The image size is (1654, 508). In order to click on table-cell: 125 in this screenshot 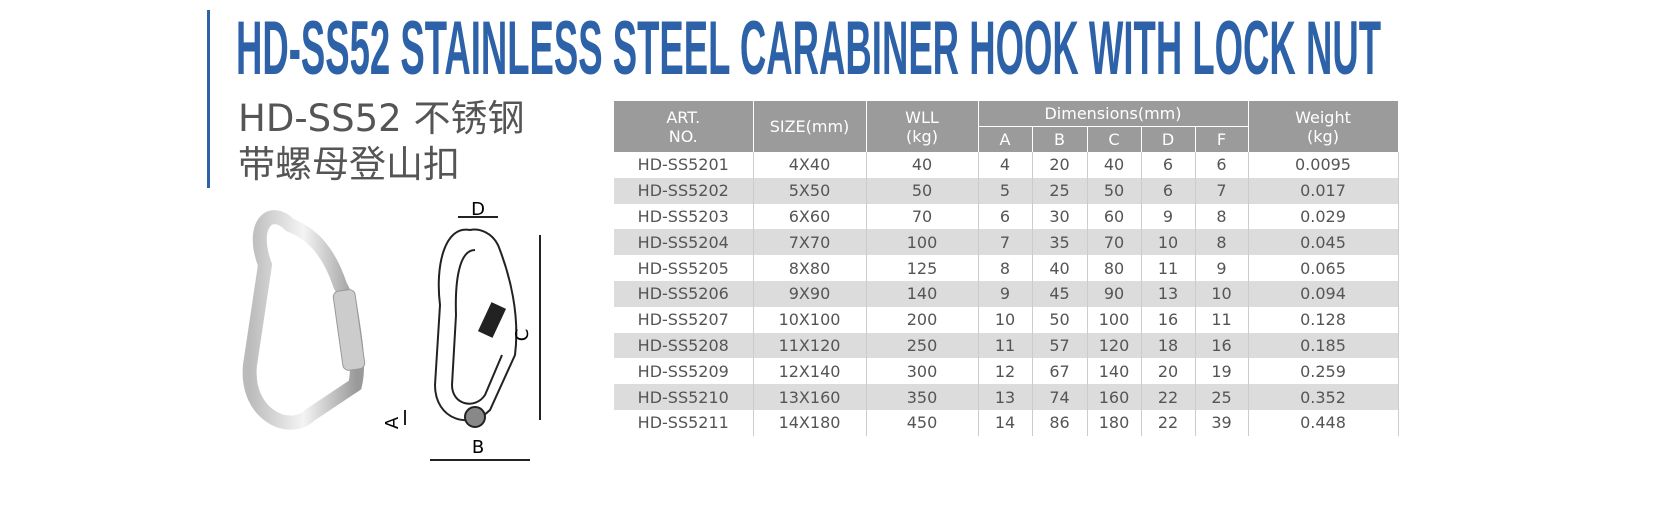, I will do `click(922, 268)`.